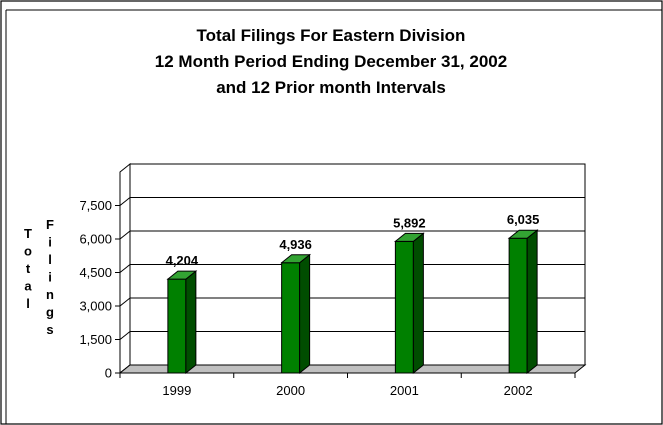  What do you see at coordinates (28, 233) in the screenshot?
I see `y-axis-title-letter: T` at bounding box center [28, 233].